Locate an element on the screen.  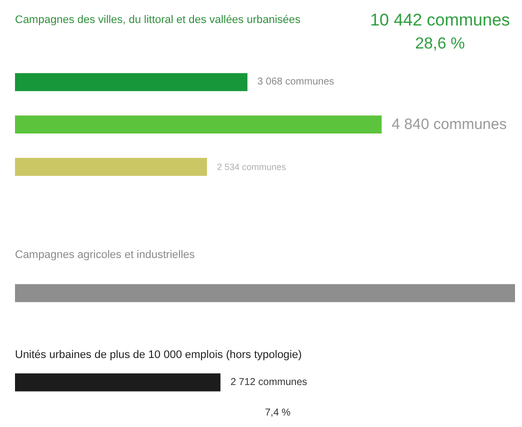
data-label: 2 712 communes is located at coordinates (269, 382).